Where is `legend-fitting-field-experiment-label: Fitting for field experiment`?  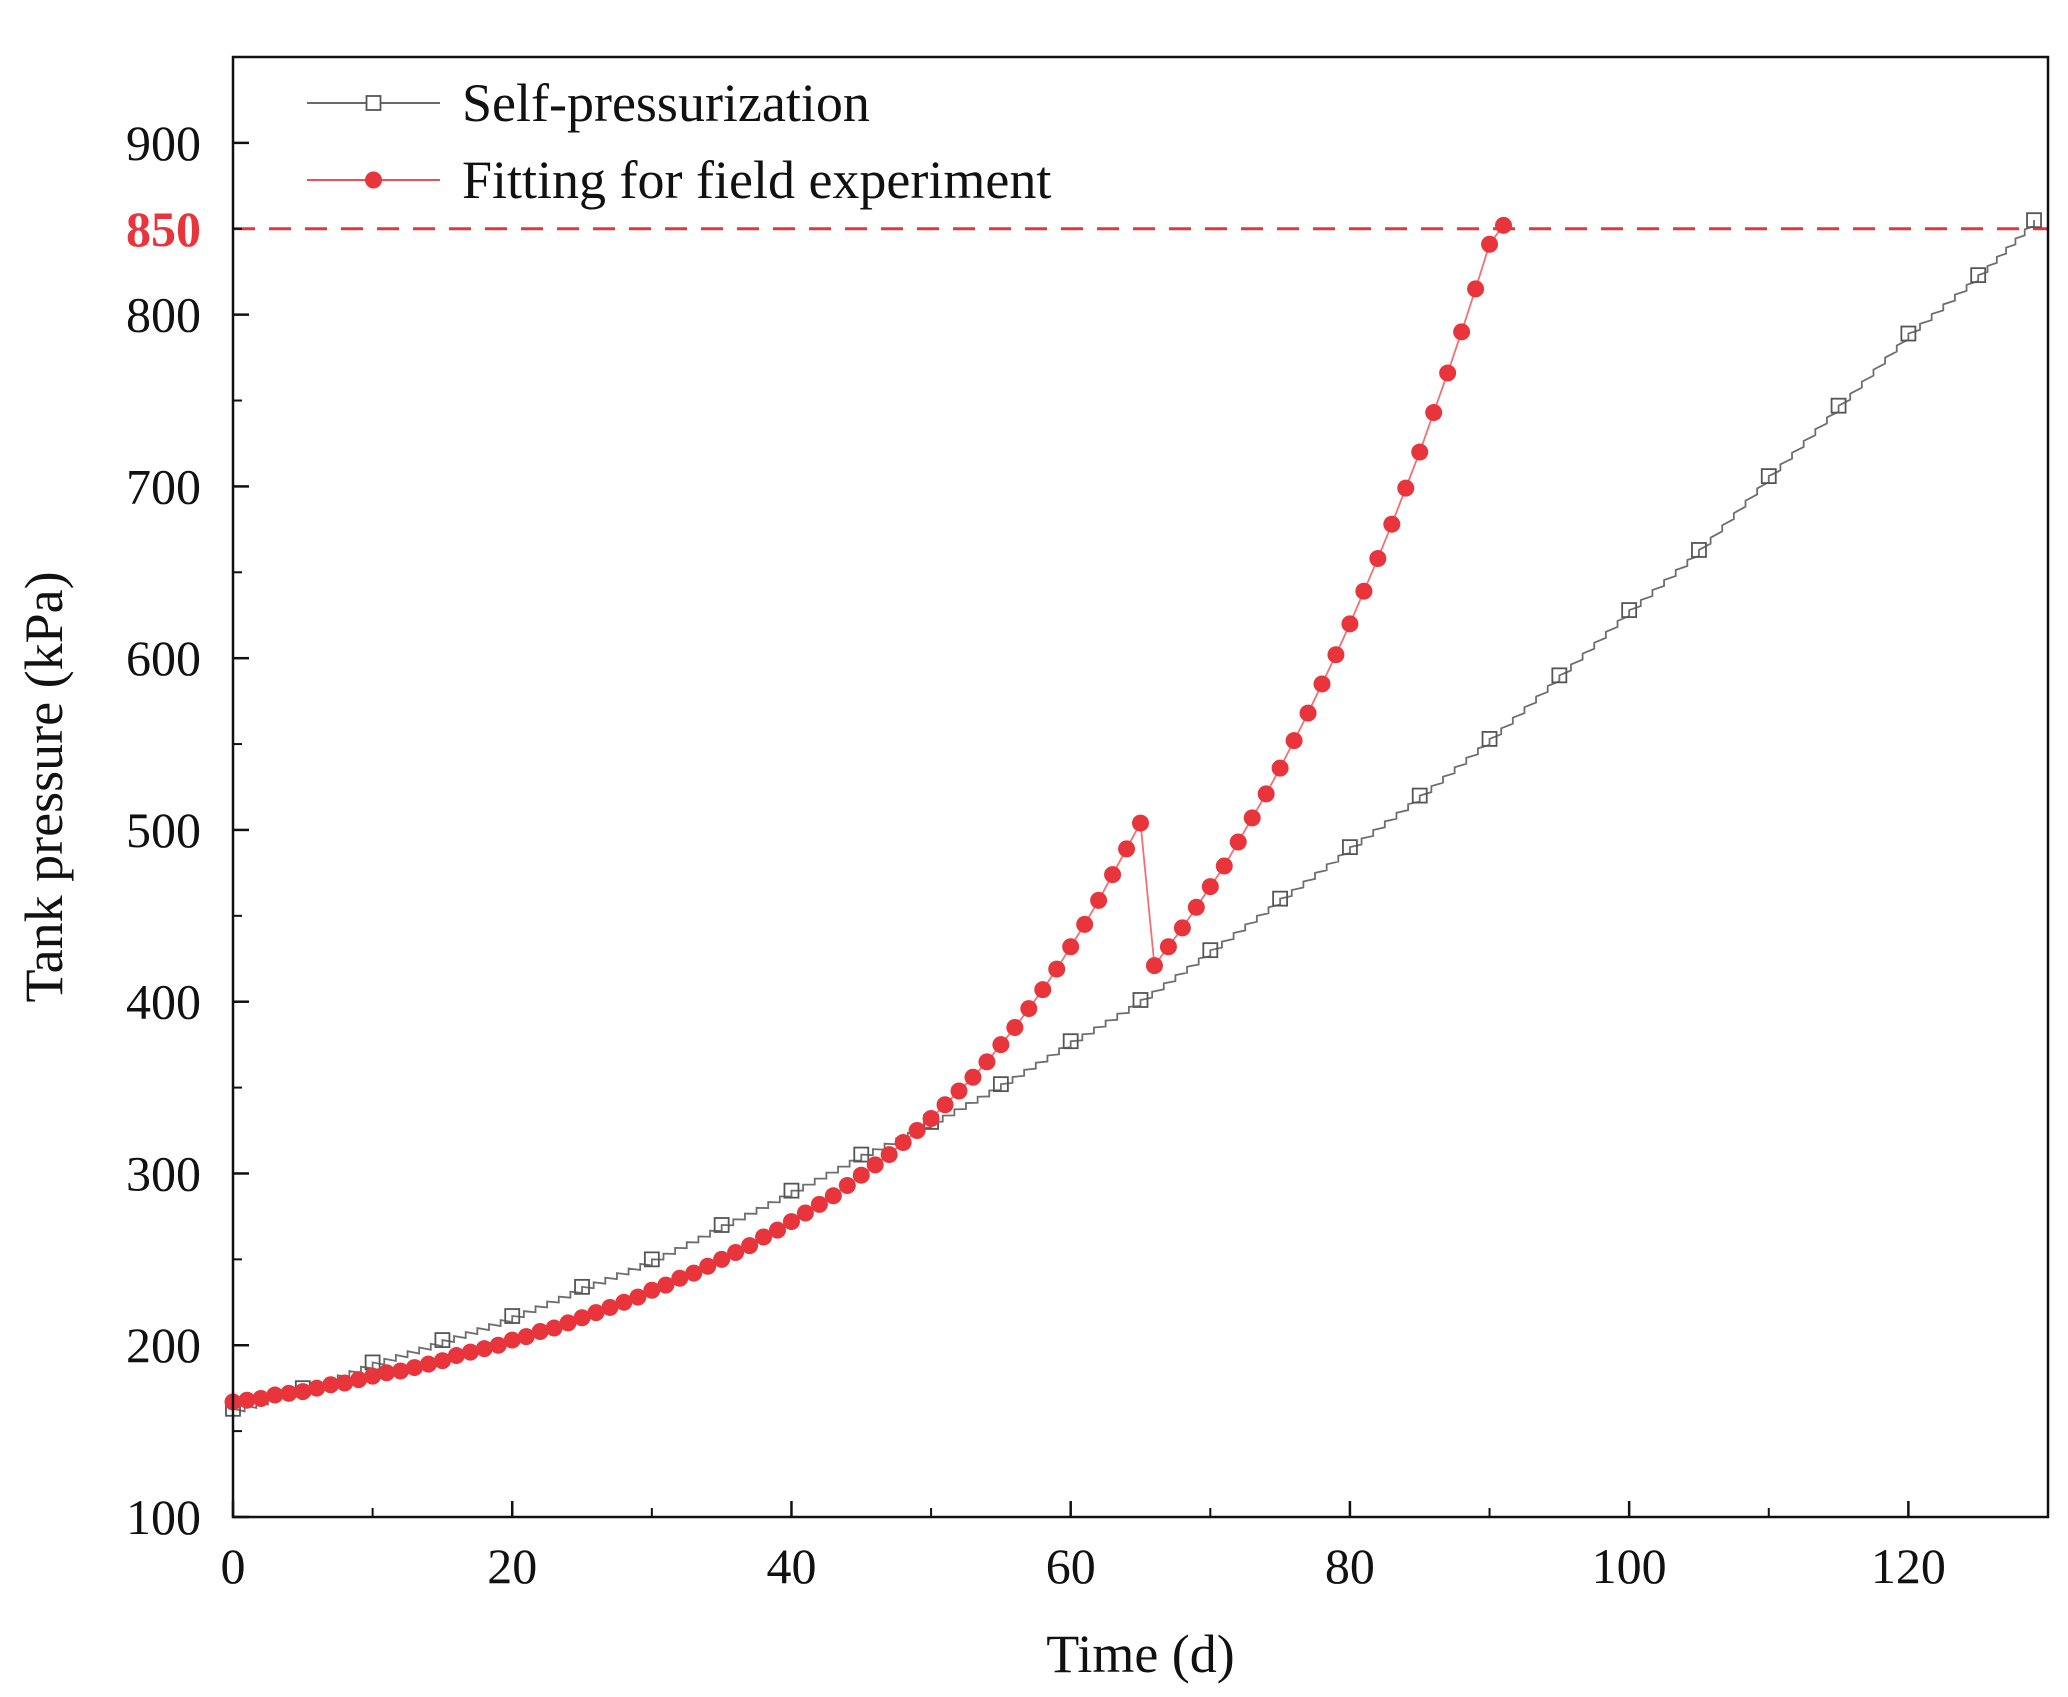
legend-fitting-field-experiment-label: Fitting for field experiment is located at coordinates (756, 180).